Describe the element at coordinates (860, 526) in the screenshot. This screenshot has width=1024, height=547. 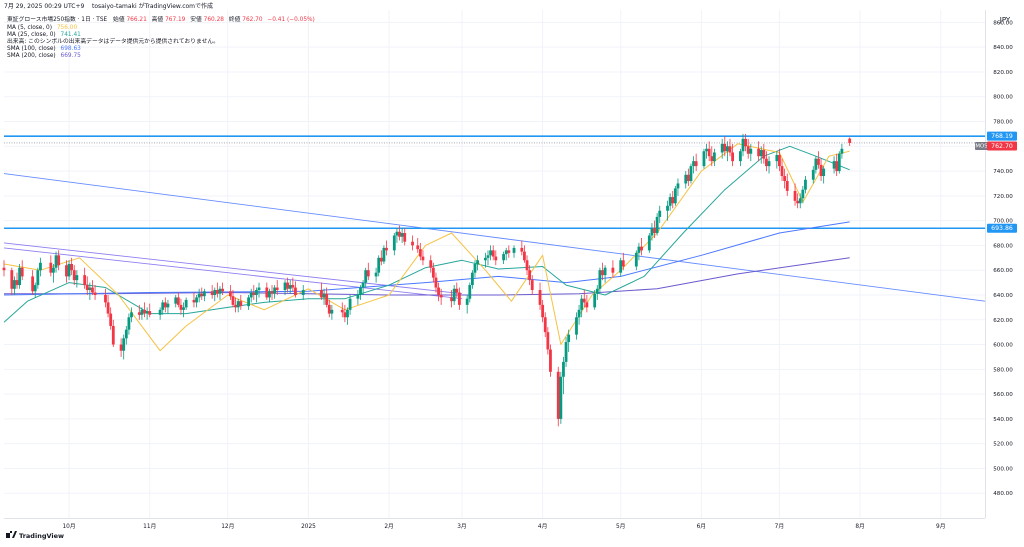
I see `x-tick-label: 8月` at that location.